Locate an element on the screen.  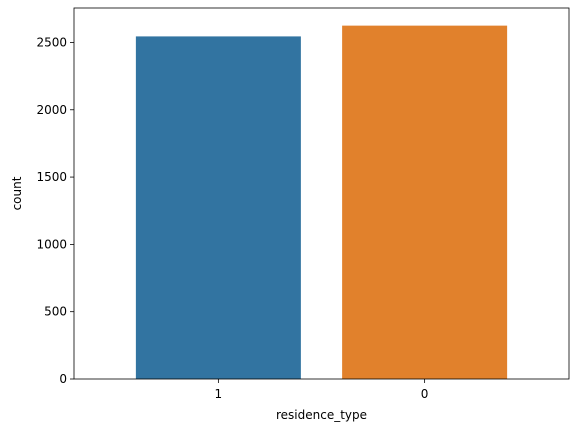
y-axis-label: count is located at coordinates (17, 193).